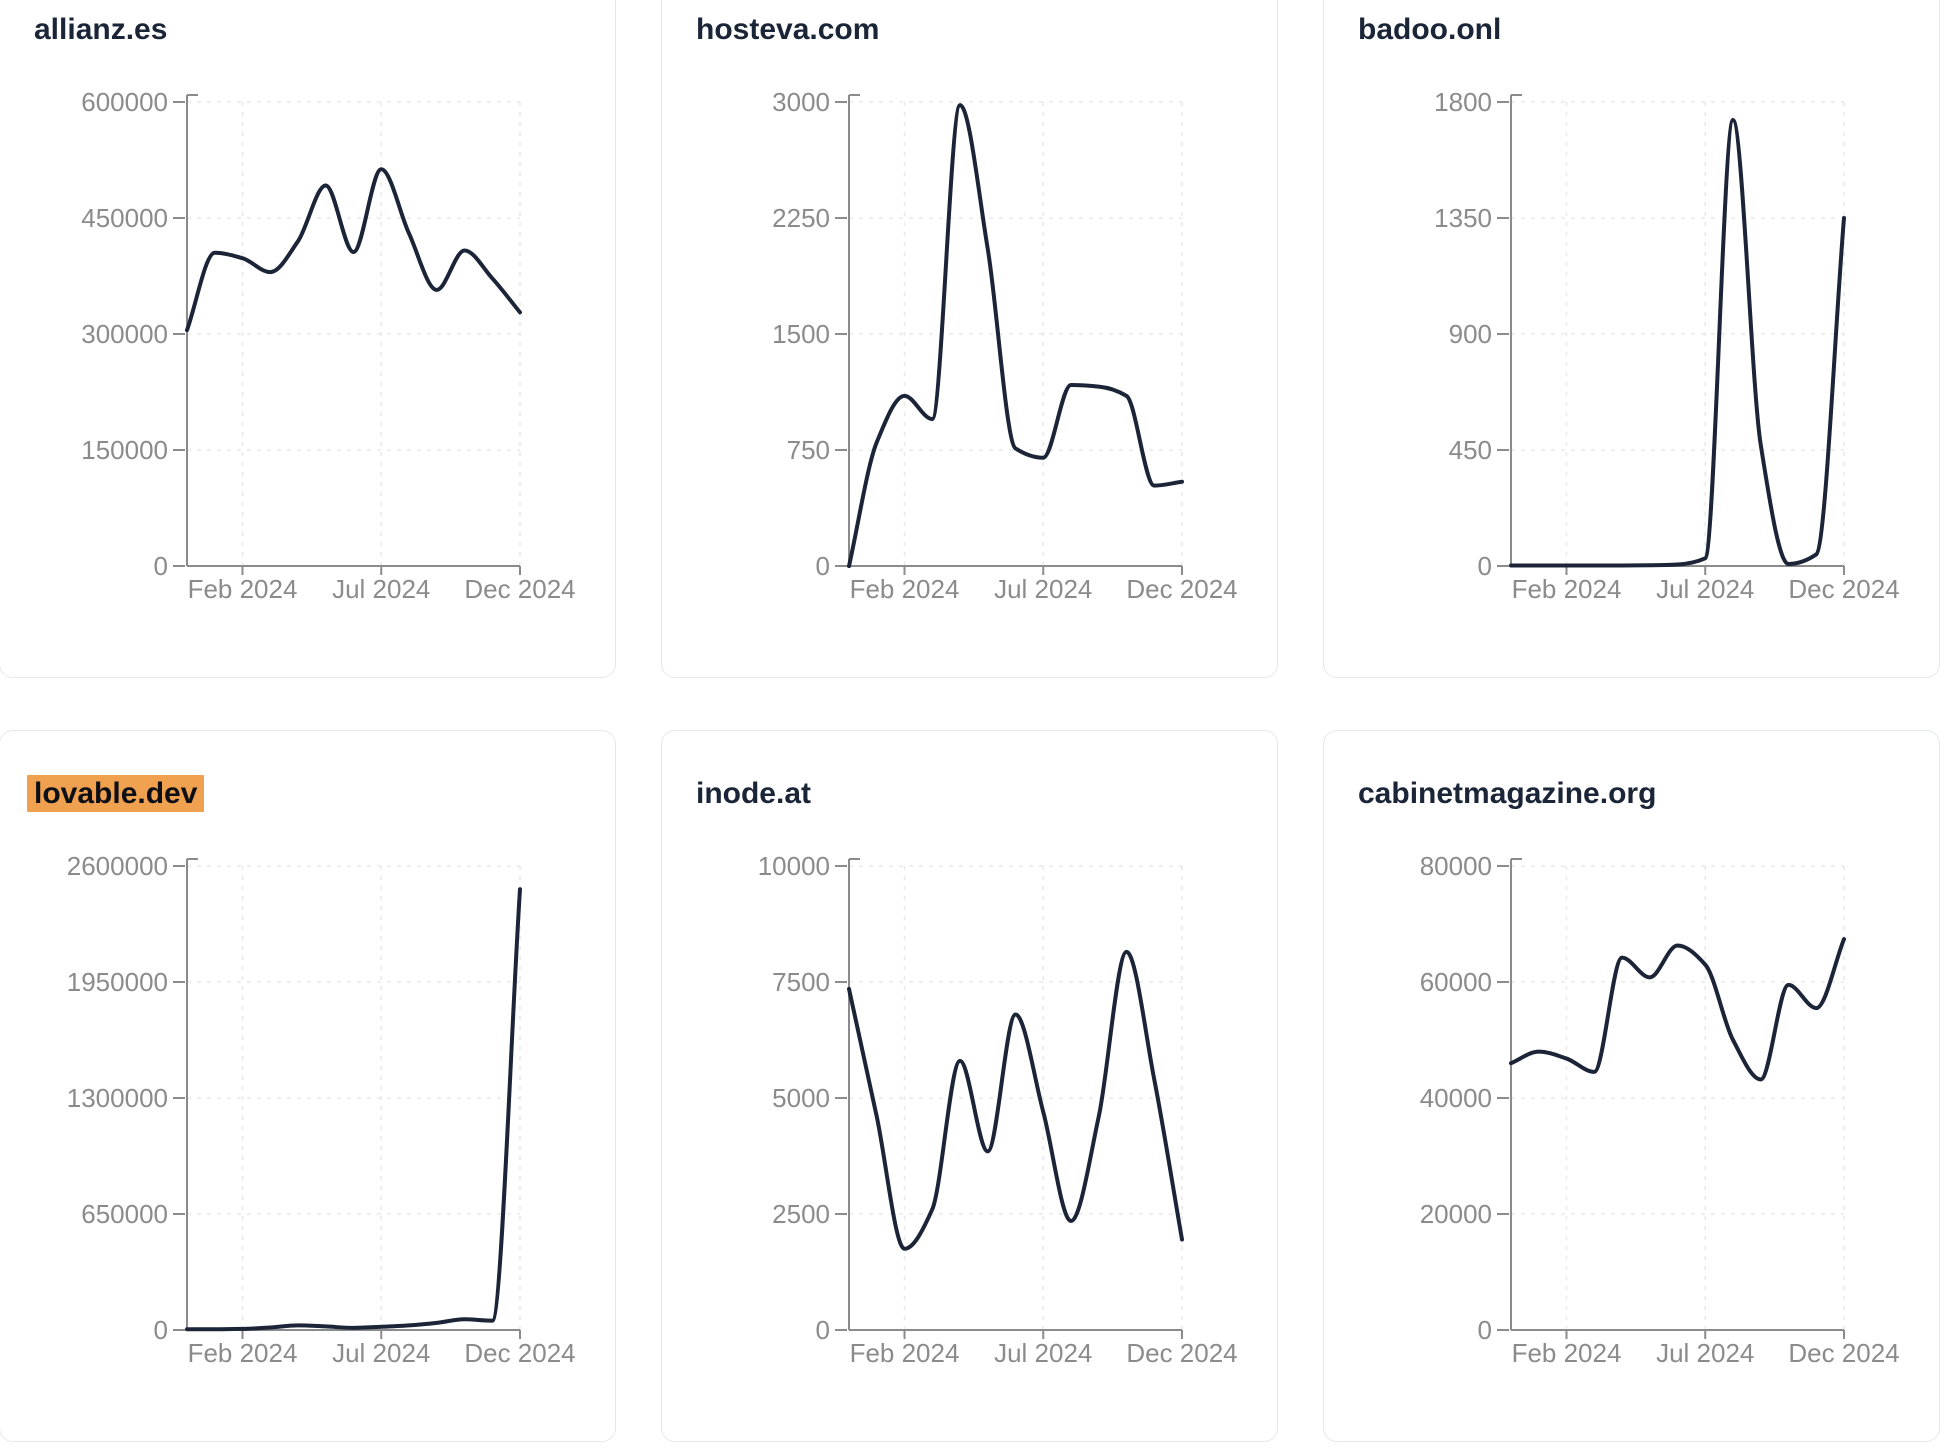  Describe the element at coordinates (1463, 102) in the screenshot. I see `y-tick-label: 1800` at that location.